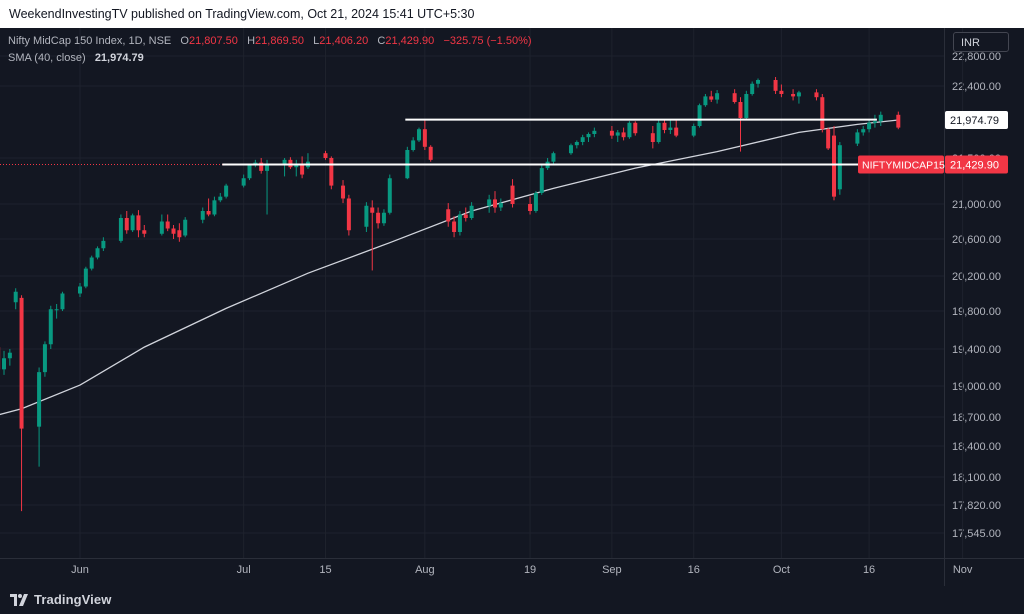 The height and width of the screenshot is (614, 1024). What do you see at coordinates (47, 58) in the screenshot?
I see `sma-label: SMA (40, close)` at bounding box center [47, 58].